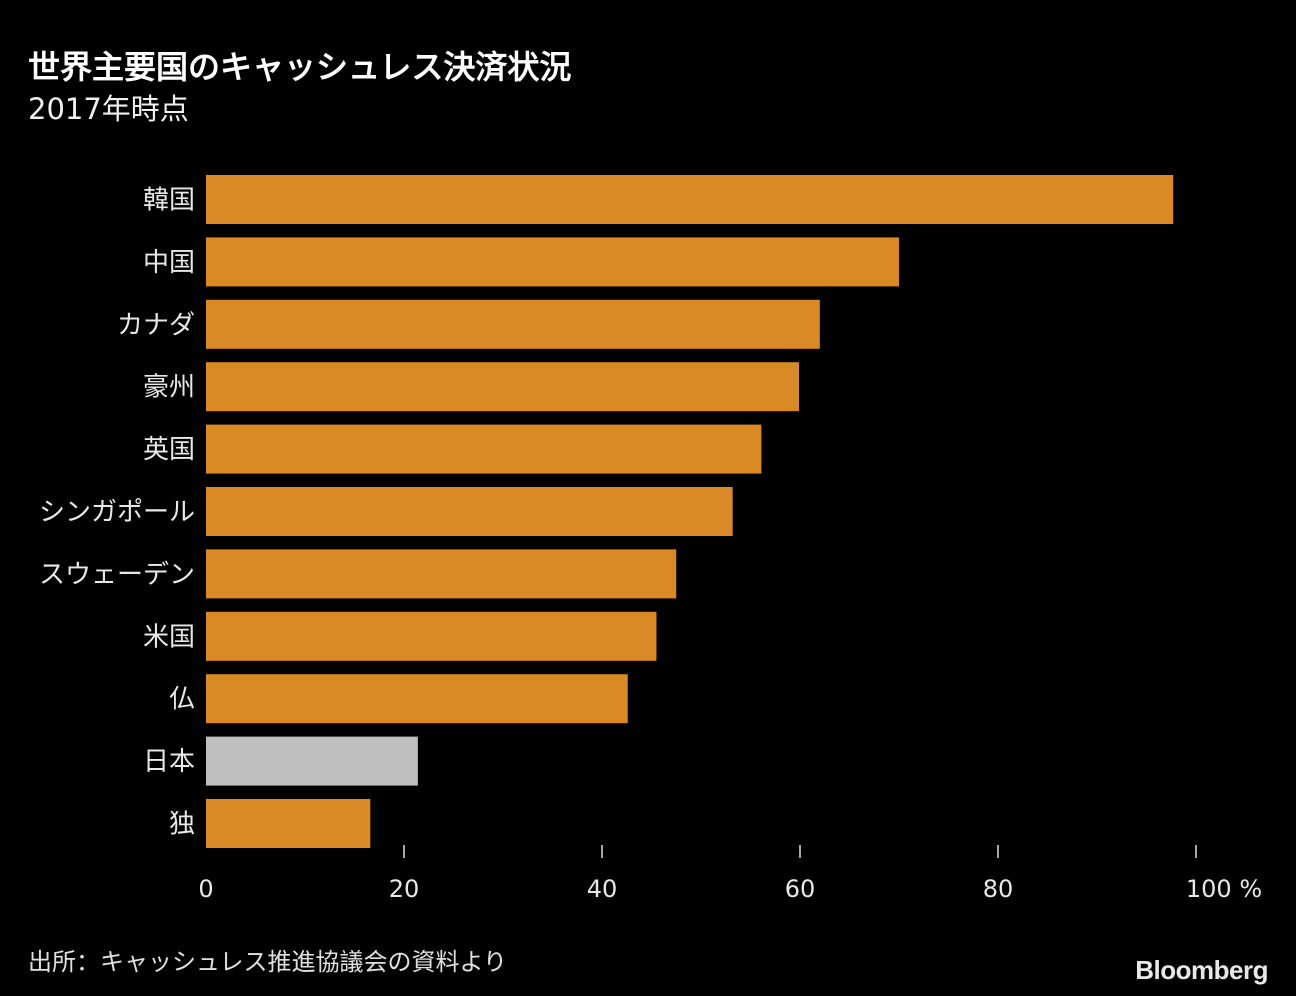 Image resolution: width=1296 pixels, height=996 pixels. I want to click on x-tick-label: 60, so click(800, 889).